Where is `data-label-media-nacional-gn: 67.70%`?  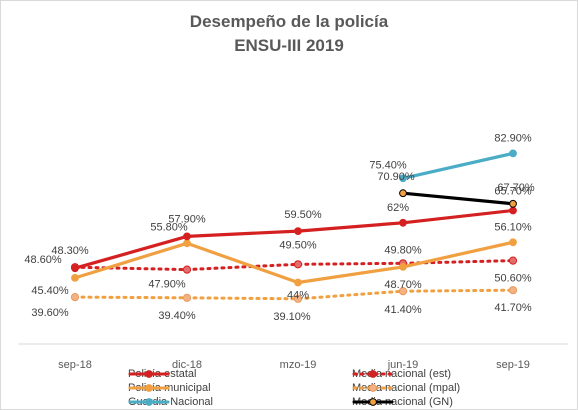
data-label-media-nacional-gn: 67.70% is located at coordinates (516, 188).